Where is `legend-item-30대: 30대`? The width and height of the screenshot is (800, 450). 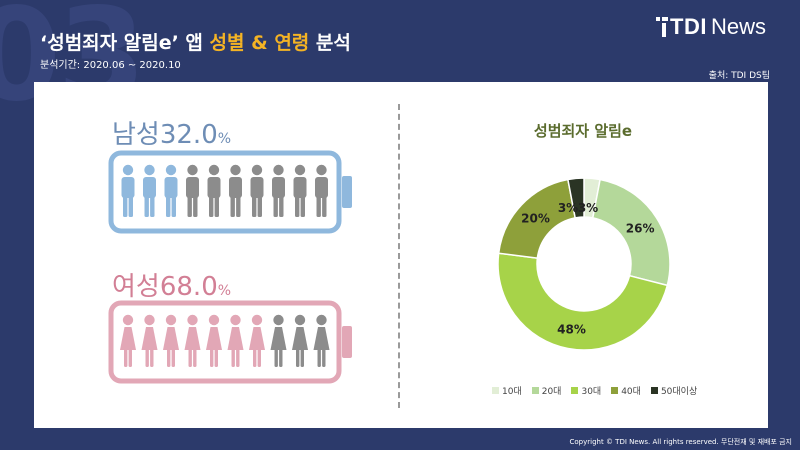 legend-item-30대: 30대 is located at coordinates (586, 390).